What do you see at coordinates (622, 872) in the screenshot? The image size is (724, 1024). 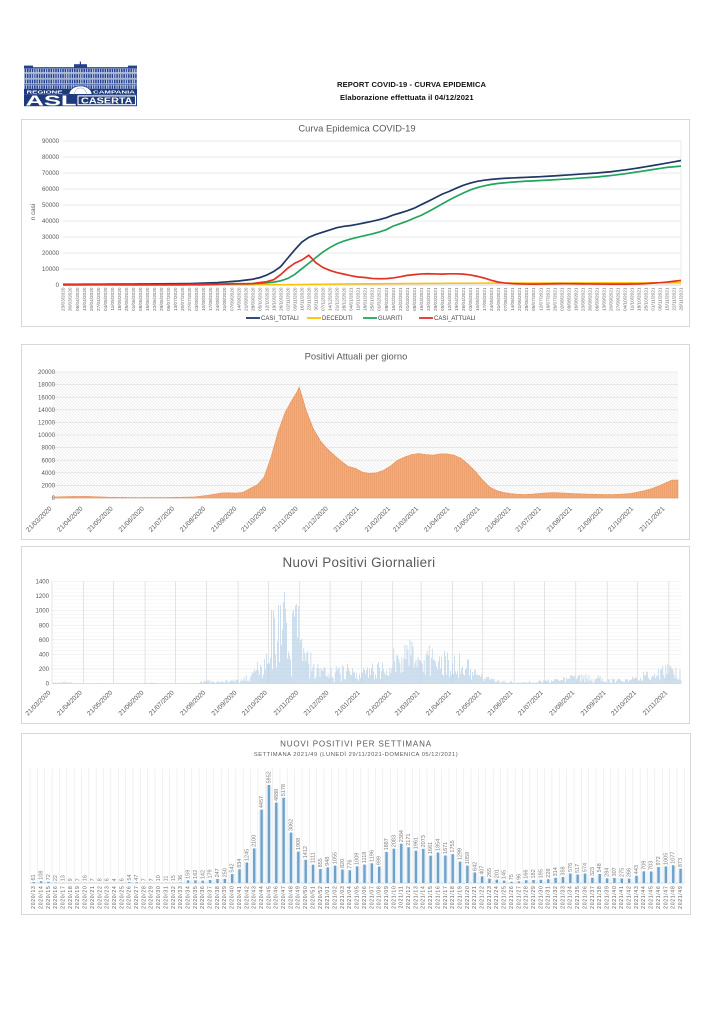 I see `svg-text: 275` at bounding box center [622, 872].